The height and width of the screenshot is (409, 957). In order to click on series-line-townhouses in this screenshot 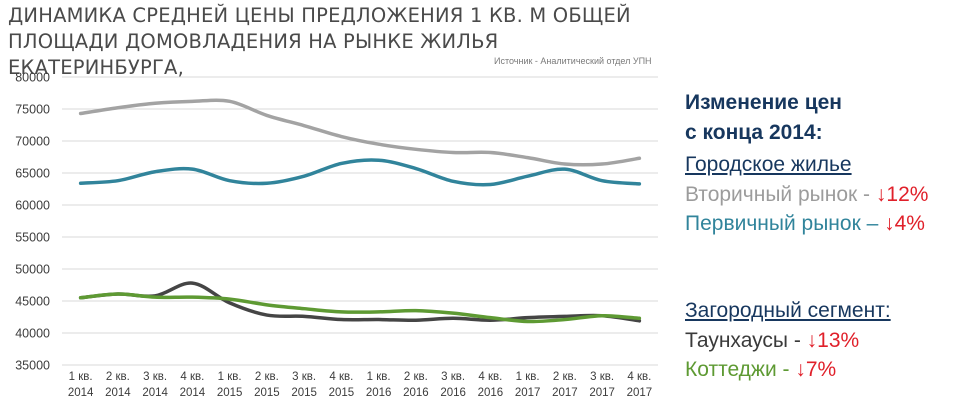, I will do `click(360, 302)`.